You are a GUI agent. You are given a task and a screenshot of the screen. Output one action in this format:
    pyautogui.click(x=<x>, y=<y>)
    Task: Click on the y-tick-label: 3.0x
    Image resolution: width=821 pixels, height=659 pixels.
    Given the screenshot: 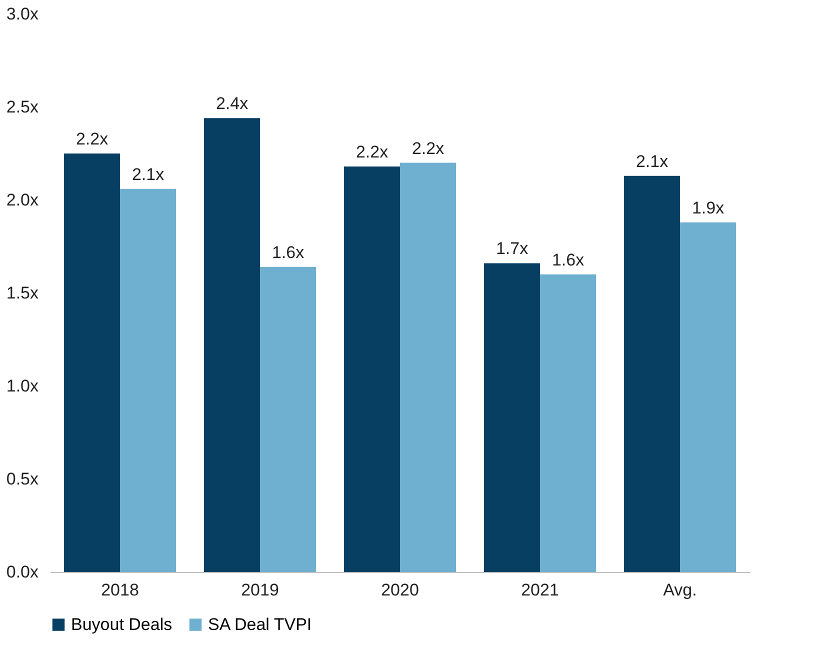 What is the action you would take?
    pyautogui.click(x=22, y=14)
    